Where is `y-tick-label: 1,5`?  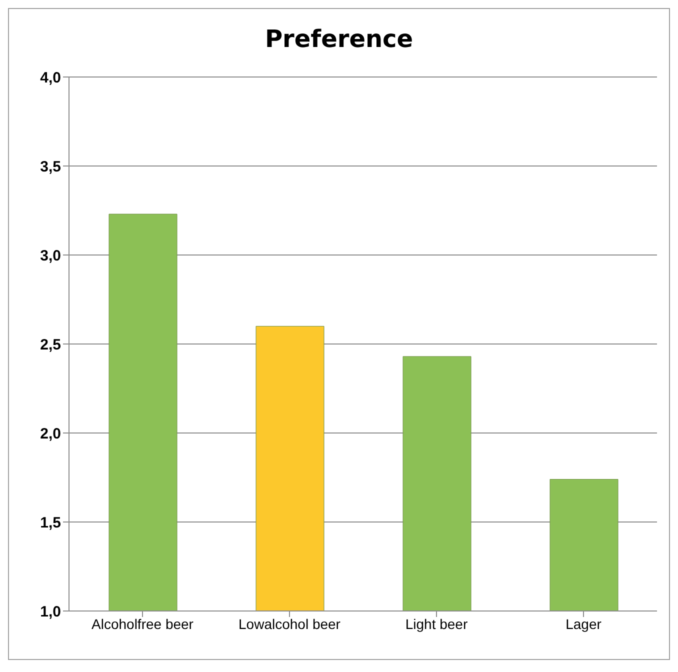 y-tick-label: 1,5 is located at coordinates (50, 523).